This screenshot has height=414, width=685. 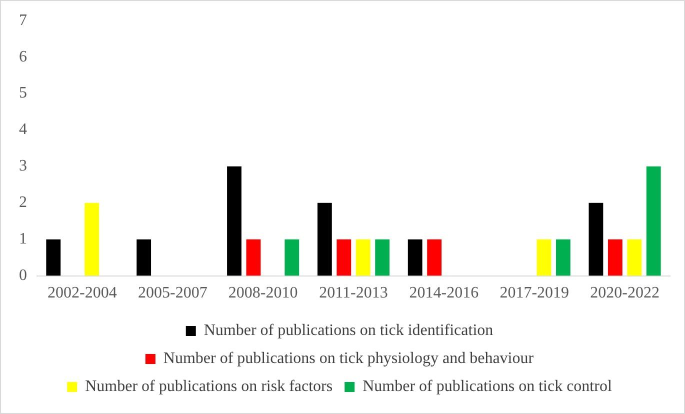 What do you see at coordinates (23, 93) in the screenshot?
I see `y-tick-label: 5` at bounding box center [23, 93].